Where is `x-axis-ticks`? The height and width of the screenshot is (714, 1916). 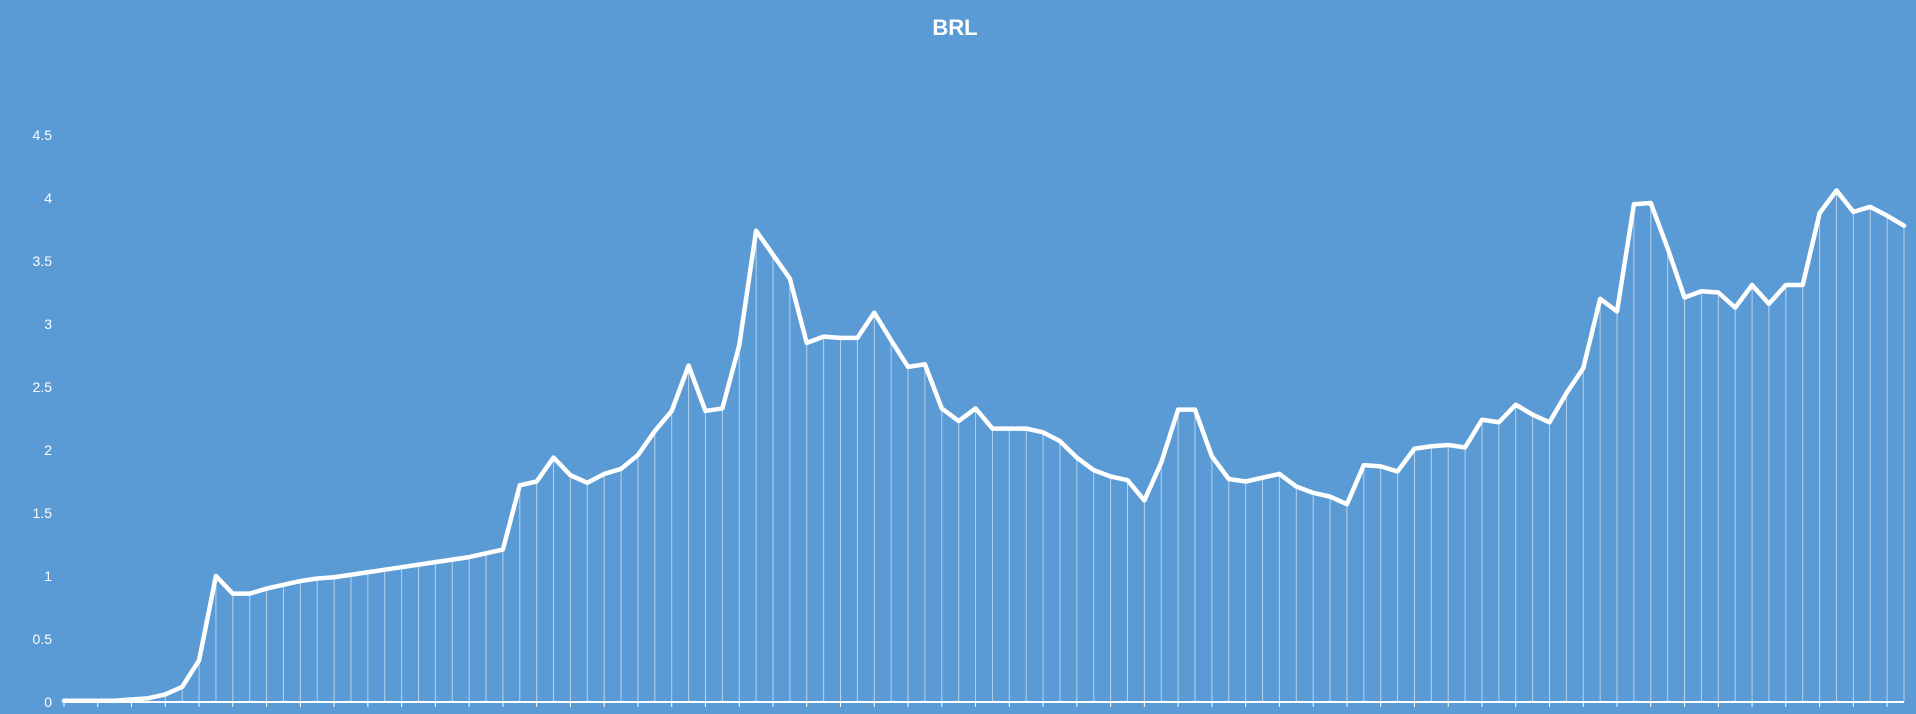
x-axis-ticks is located at coordinates (975, 704).